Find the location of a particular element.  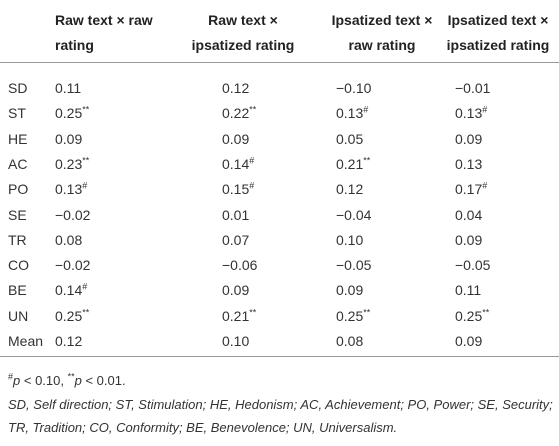

row-label: AC is located at coordinates (18, 163).